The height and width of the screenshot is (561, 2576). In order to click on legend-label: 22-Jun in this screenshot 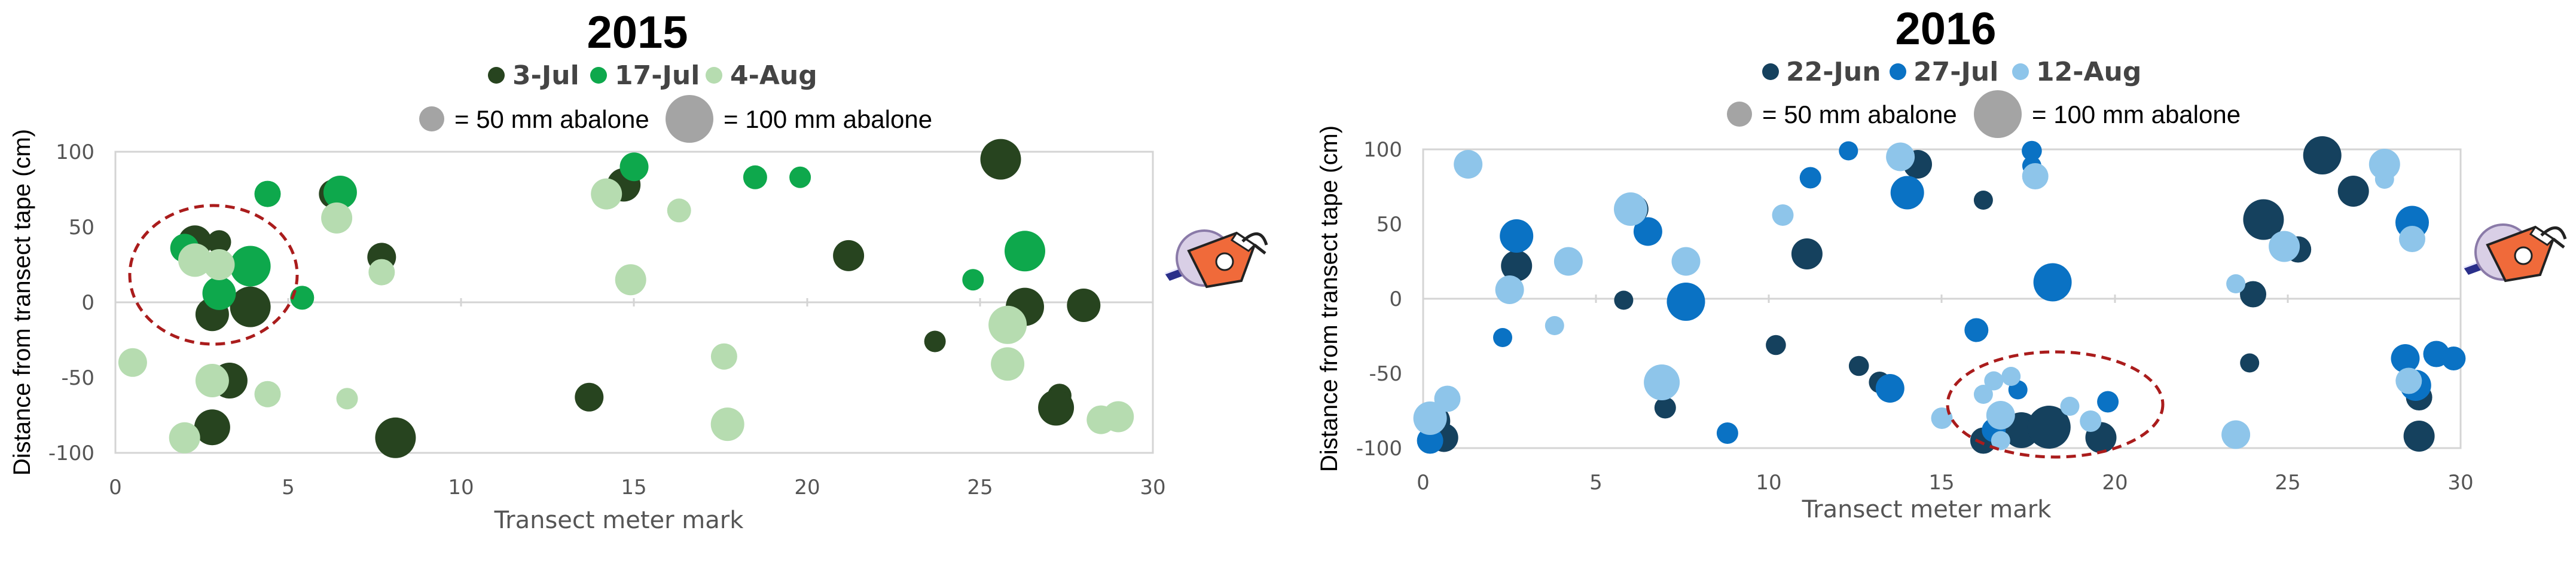, I will do `click(1833, 72)`.